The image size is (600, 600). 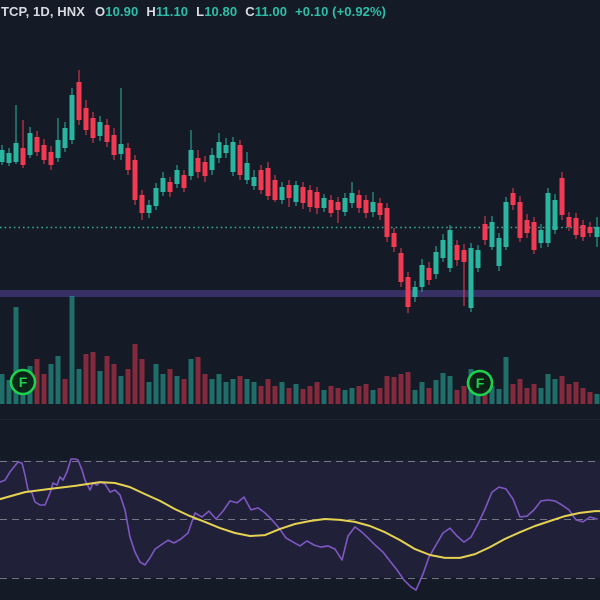 What do you see at coordinates (271, 11) in the screenshot?
I see `close-value: 11.00` at bounding box center [271, 11].